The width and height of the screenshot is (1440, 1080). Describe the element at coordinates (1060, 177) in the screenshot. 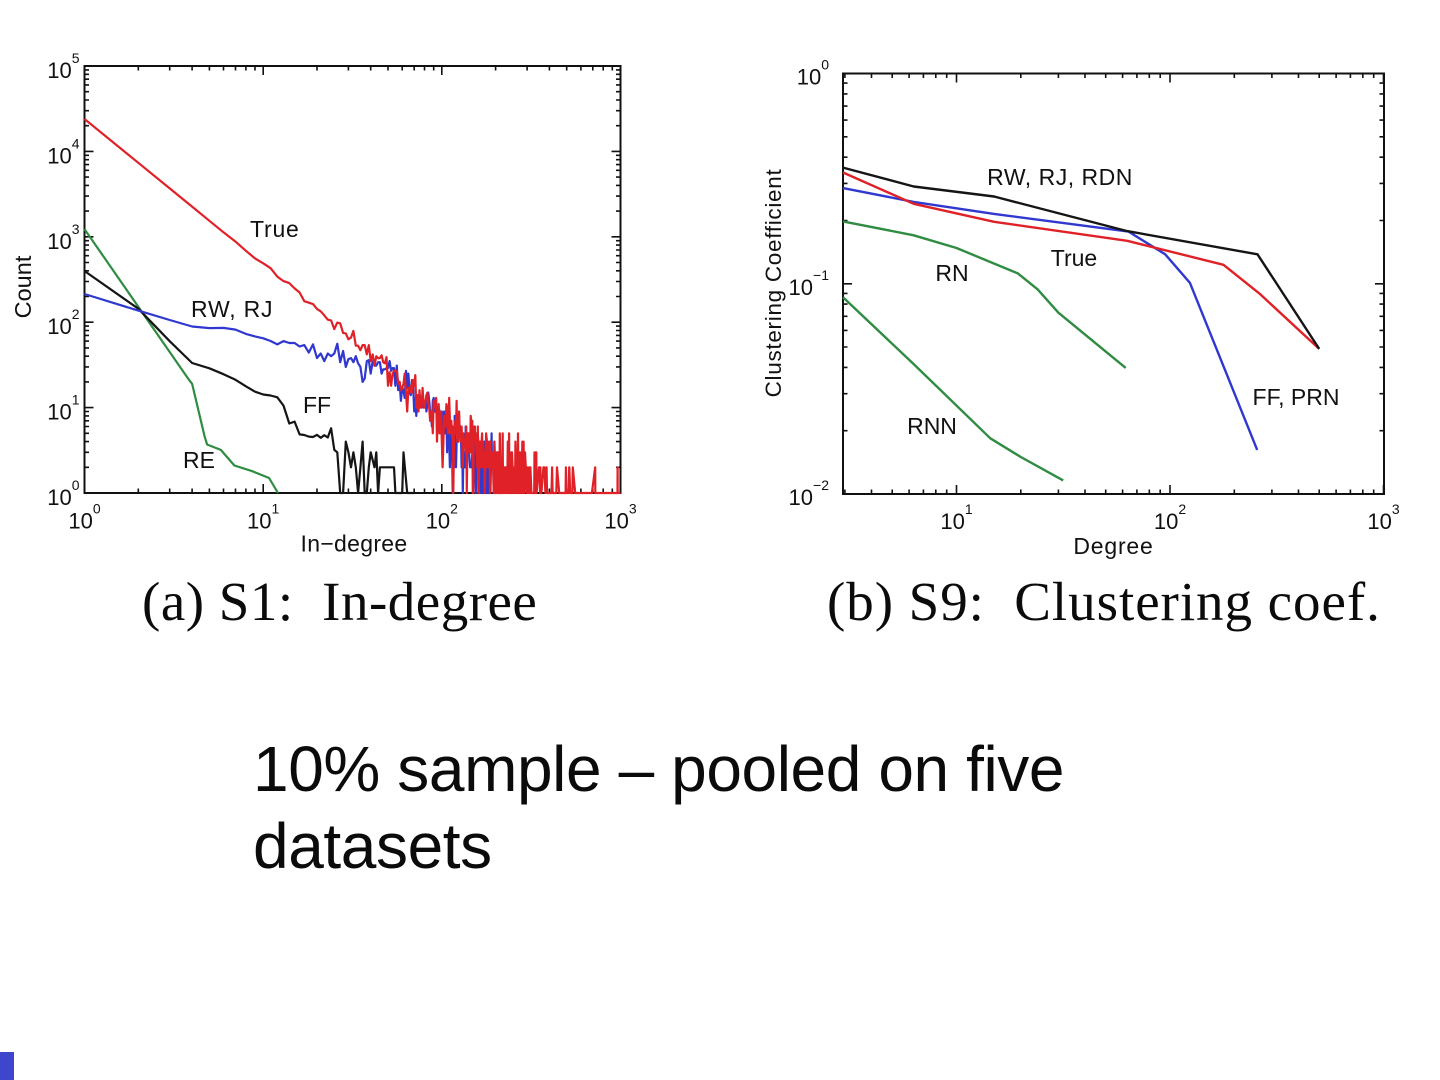

I see `svg-text: RW, RJ, RDN` at that location.